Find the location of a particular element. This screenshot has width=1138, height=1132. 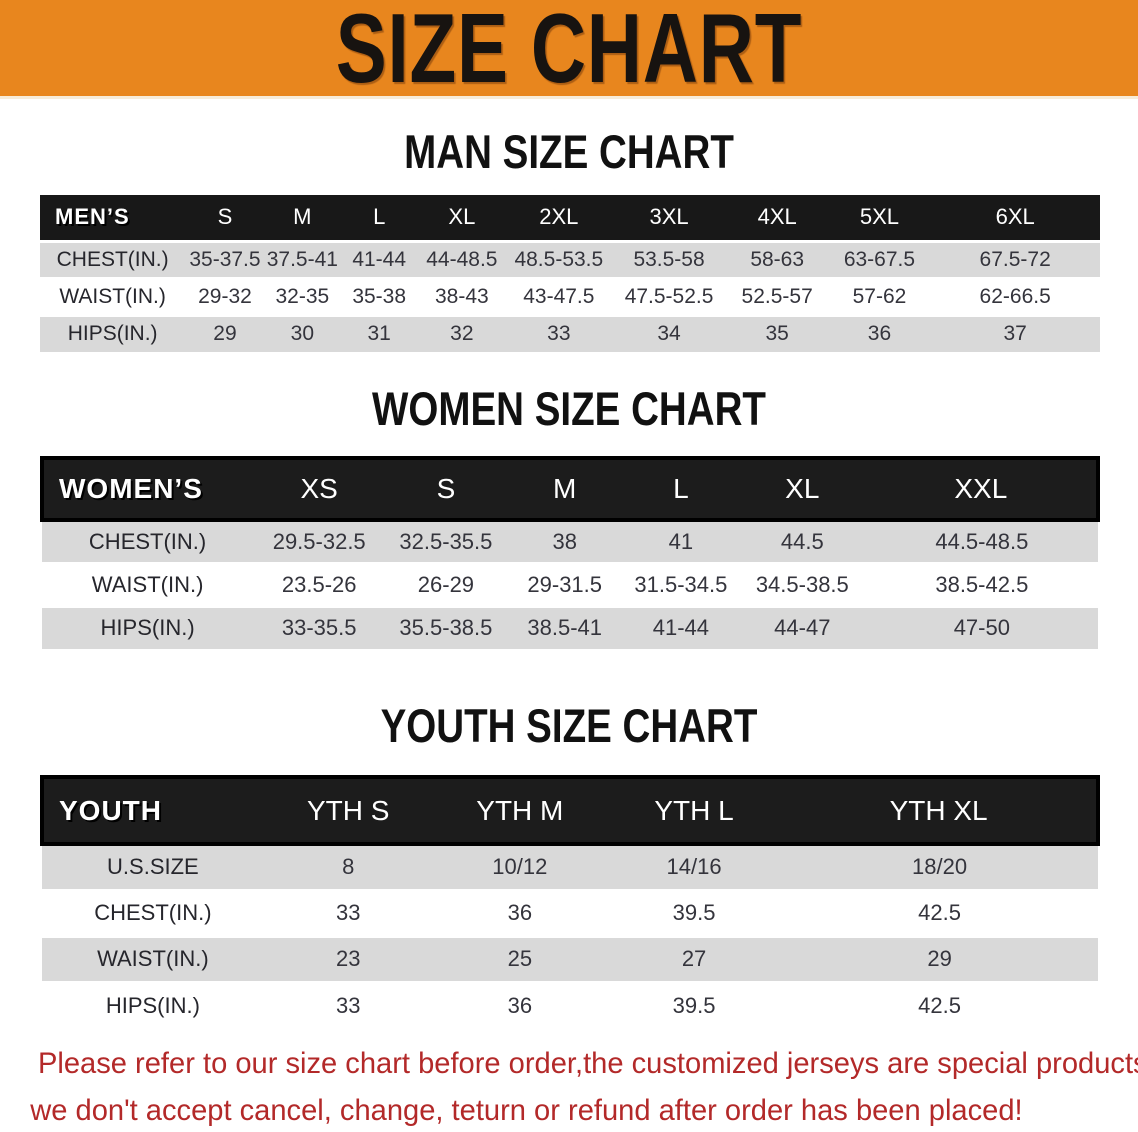

mens-header-row: MEN’S S M L XL 2XL 3XL 4XL 5XL 6XL is located at coordinates (570, 218).